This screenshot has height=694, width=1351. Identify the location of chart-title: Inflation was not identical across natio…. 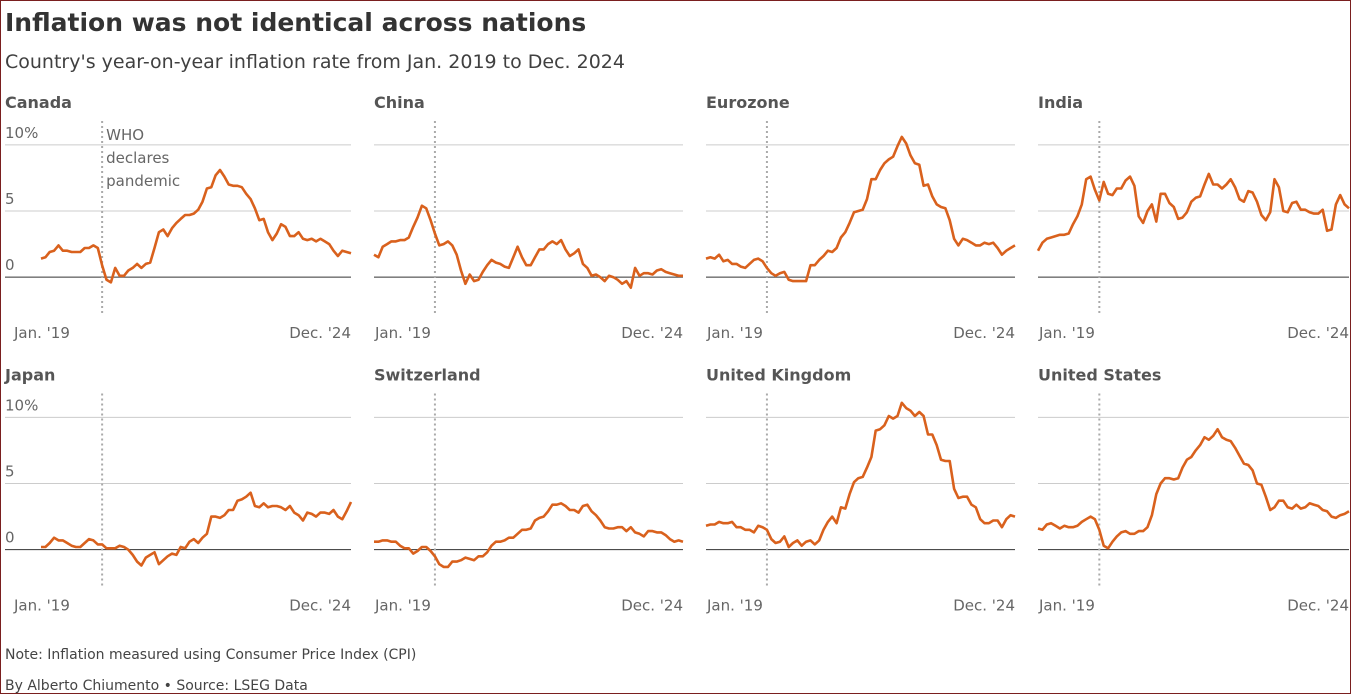
(295, 22).